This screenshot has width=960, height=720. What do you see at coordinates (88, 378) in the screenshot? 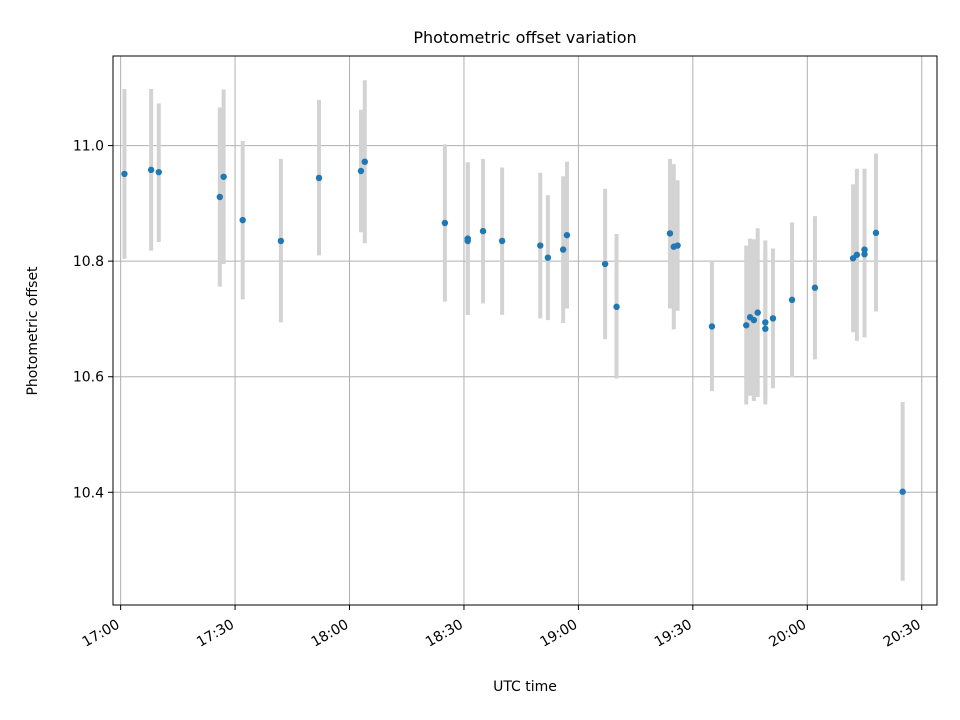
I see `y-tick-label: 10.6` at bounding box center [88, 378].